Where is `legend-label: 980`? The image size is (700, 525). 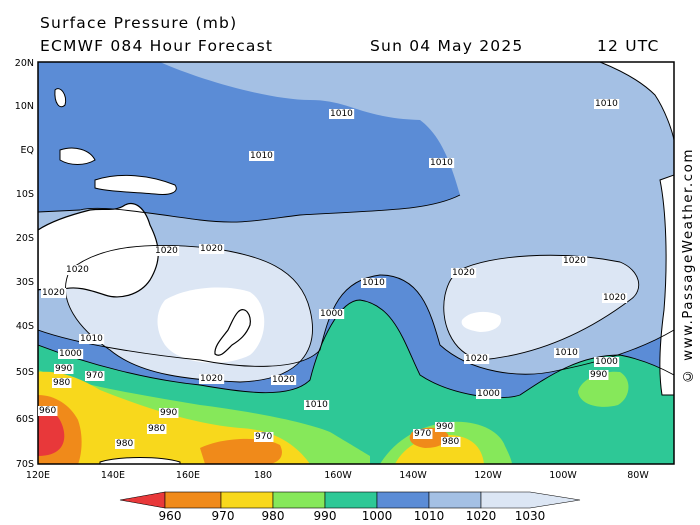 legend-label: 980 is located at coordinates (273, 516).